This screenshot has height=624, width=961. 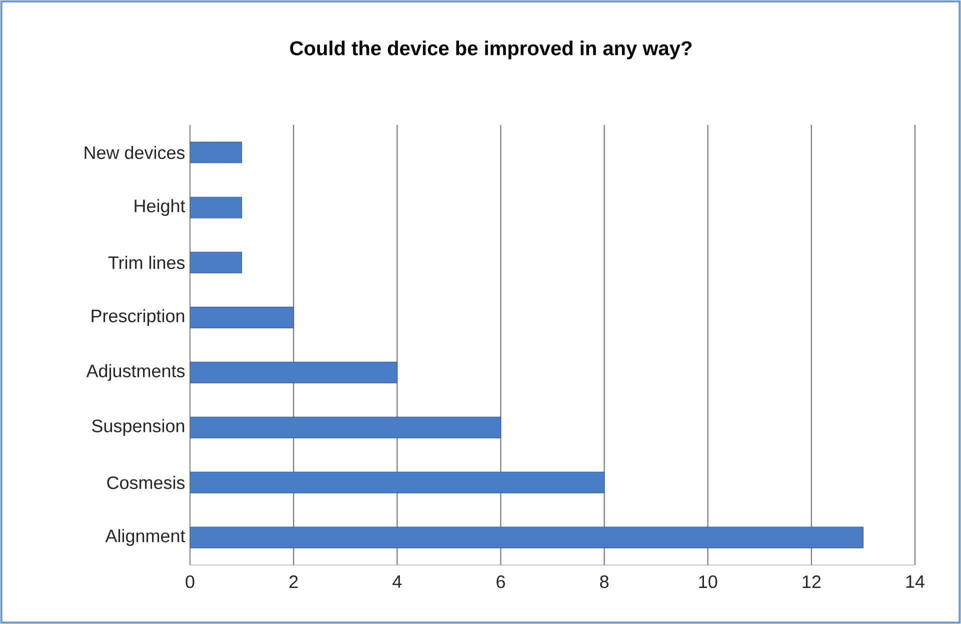 I want to click on x-tick-label: 4, so click(x=397, y=581).